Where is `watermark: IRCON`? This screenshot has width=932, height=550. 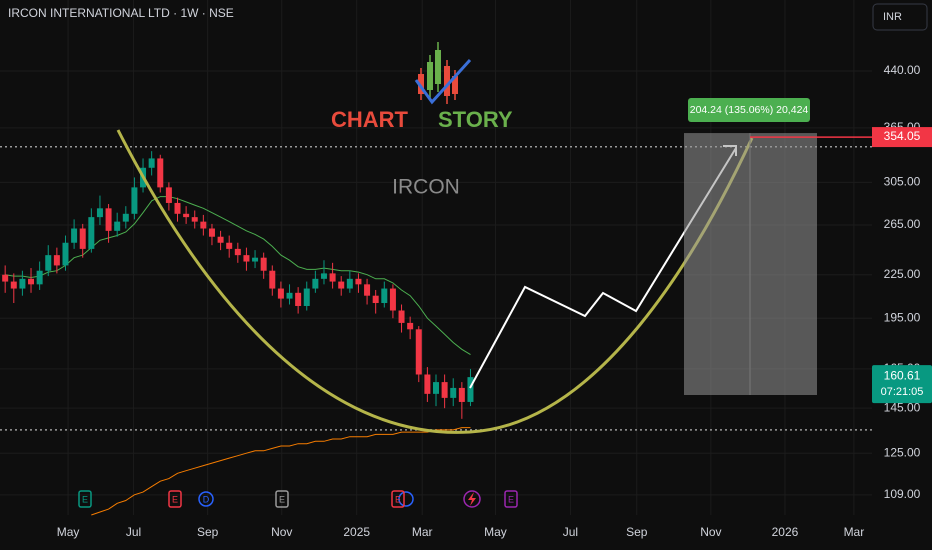
watermark: IRCON is located at coordinates (426, 187).